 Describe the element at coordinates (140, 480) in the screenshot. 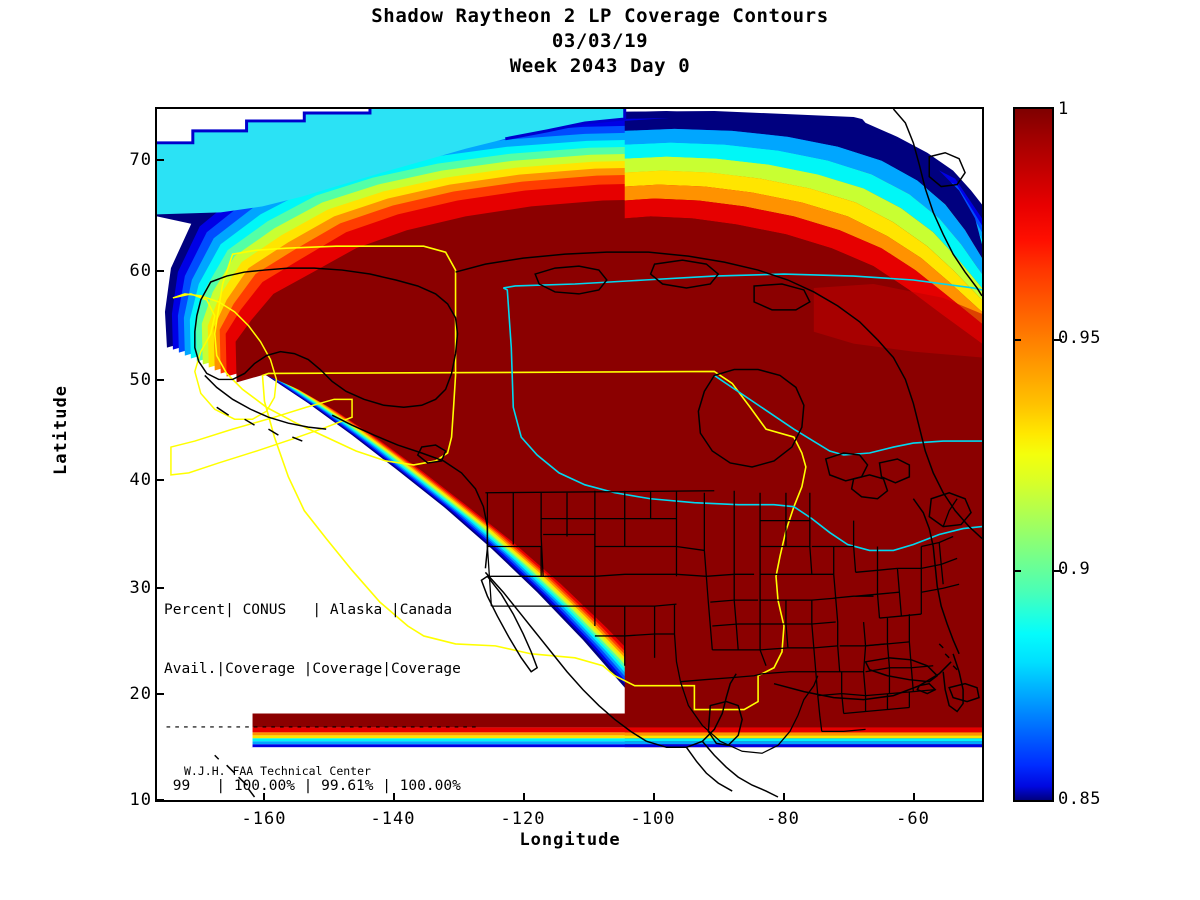

I see `ytick-label-40: 40` at that location.